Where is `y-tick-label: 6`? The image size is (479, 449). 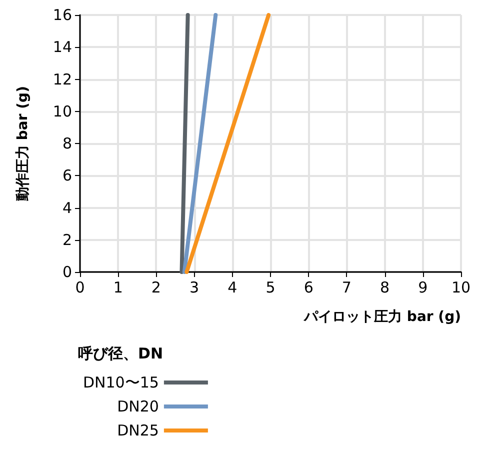 y-tick-label: 6 is located at coordinates (67, 175).